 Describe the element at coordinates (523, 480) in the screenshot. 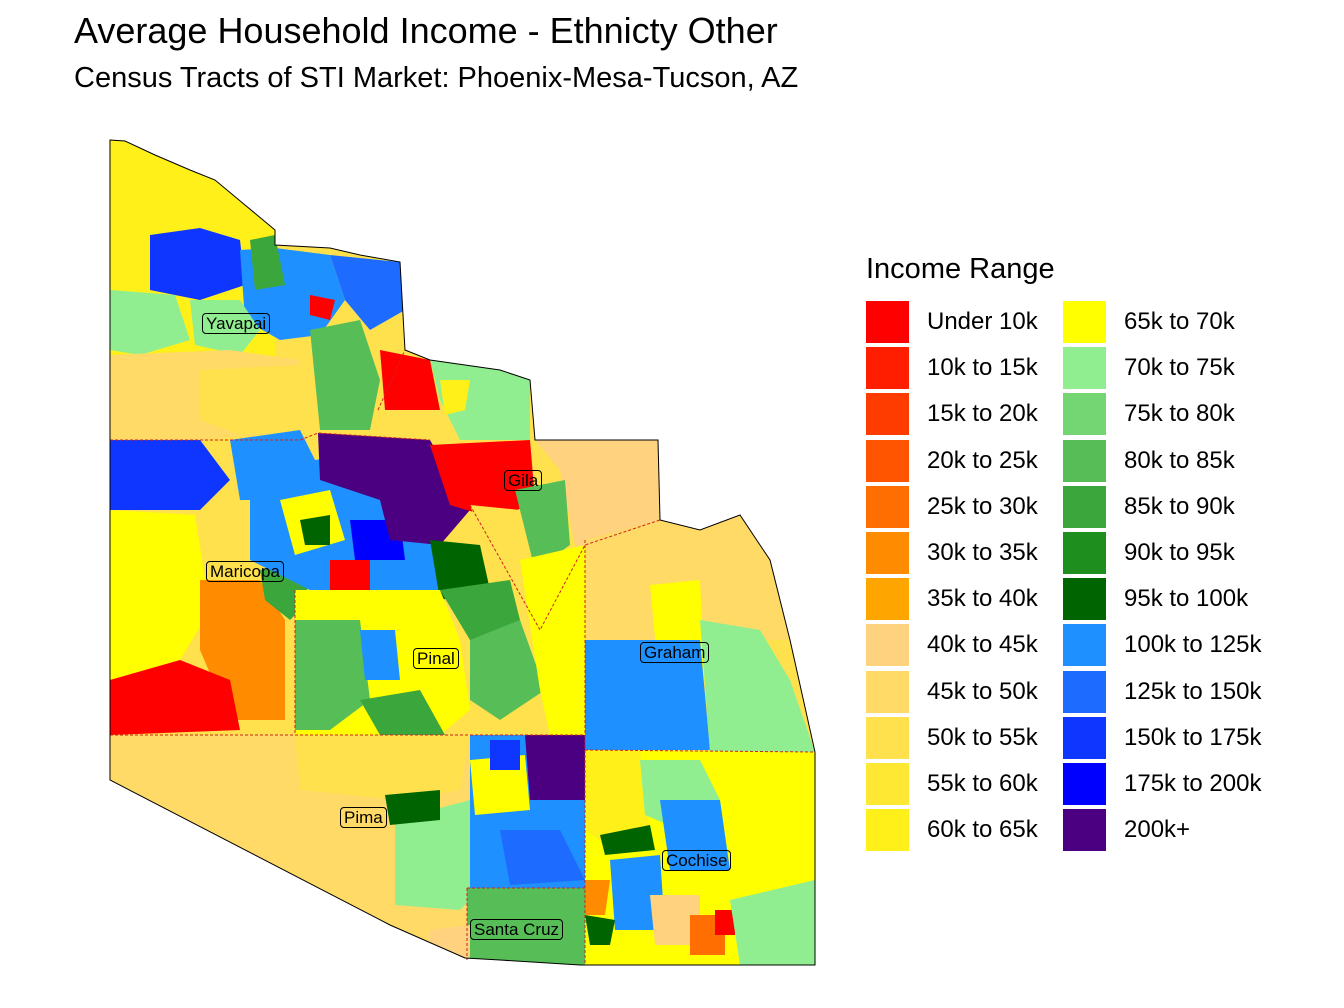

I see `county-label-gila: Gila` at that location.